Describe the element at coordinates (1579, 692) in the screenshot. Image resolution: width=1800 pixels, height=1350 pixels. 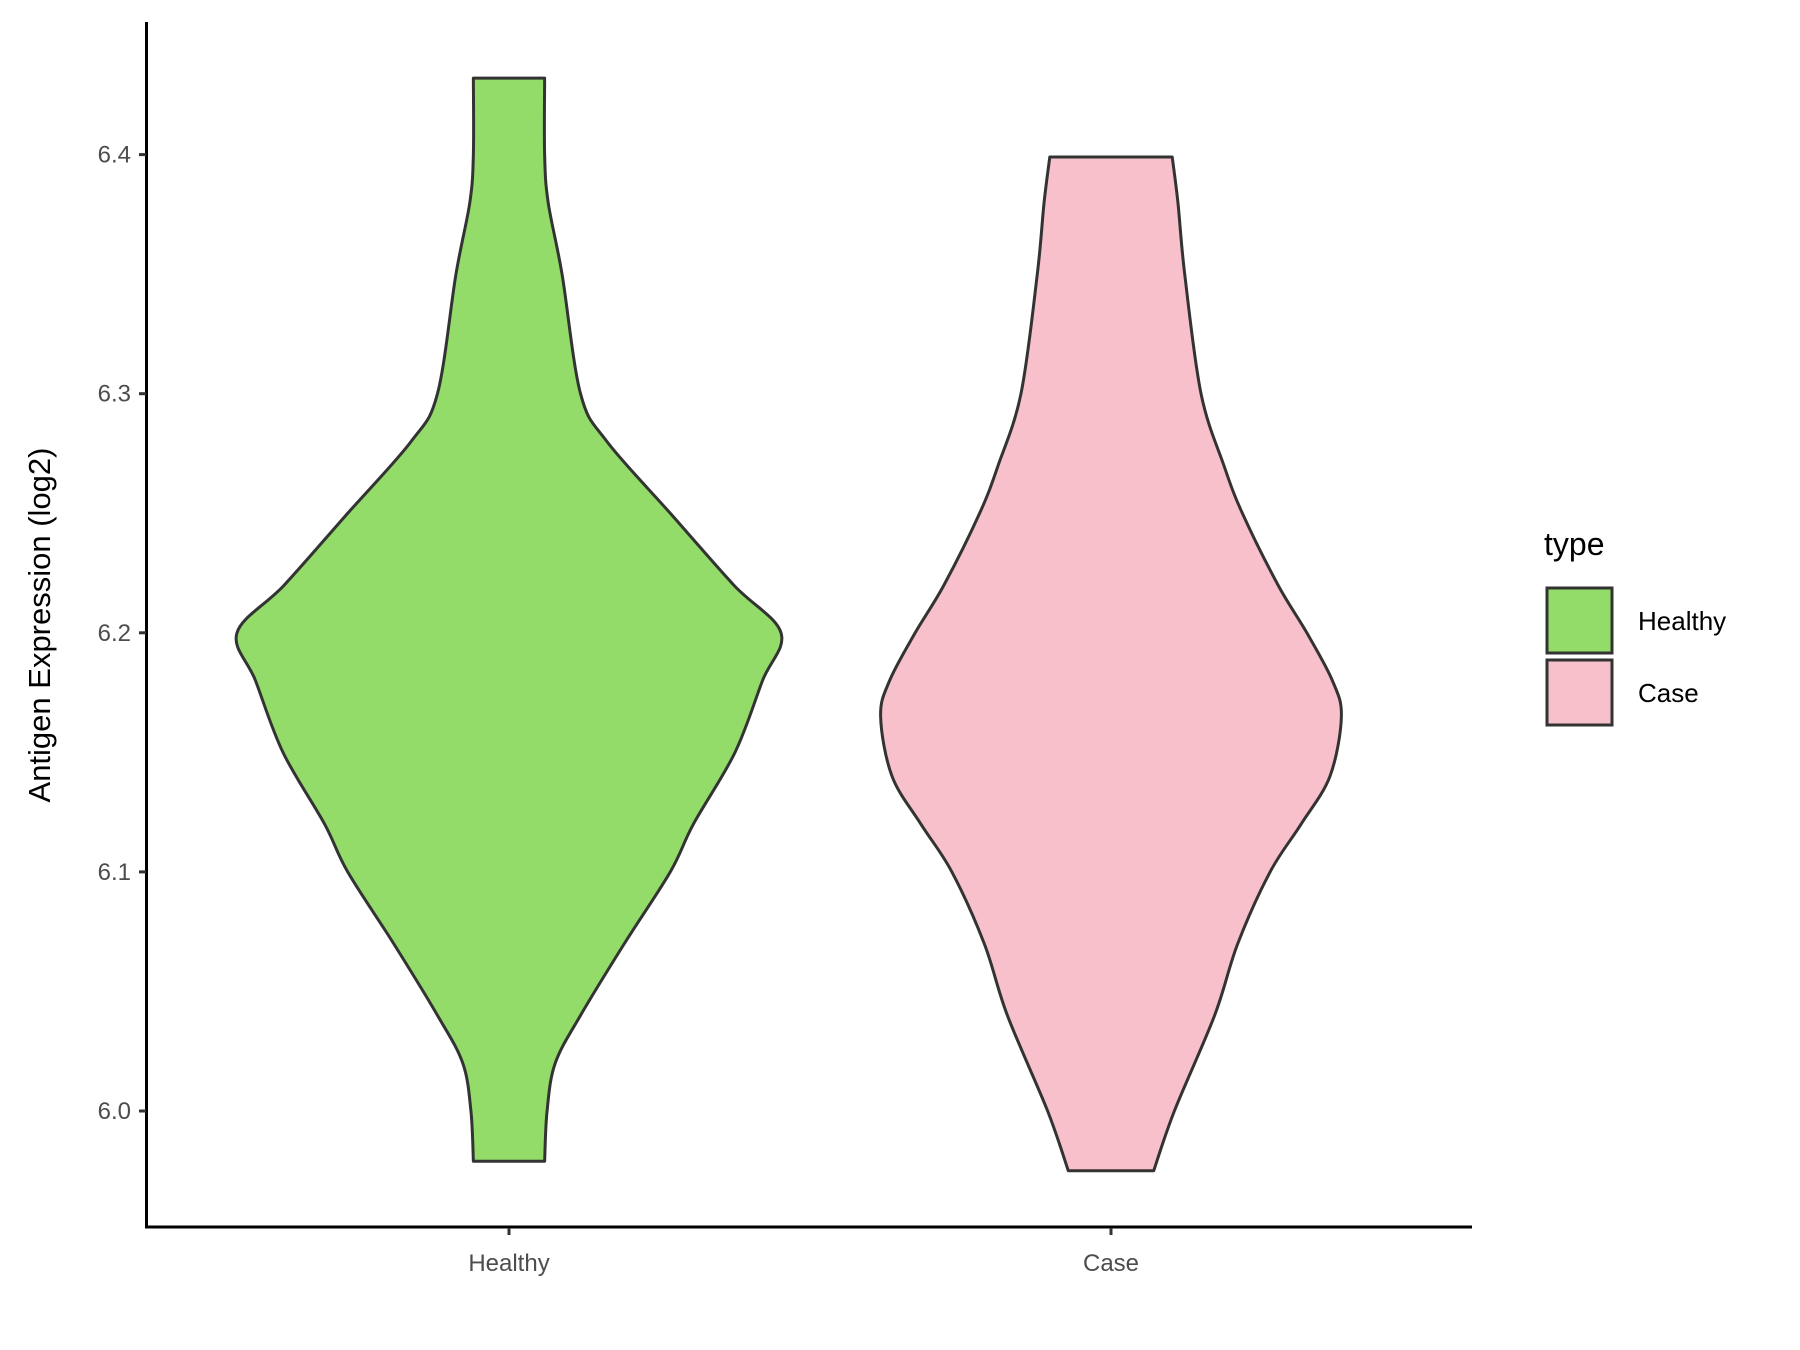
I see `legend-key-case` at that location.